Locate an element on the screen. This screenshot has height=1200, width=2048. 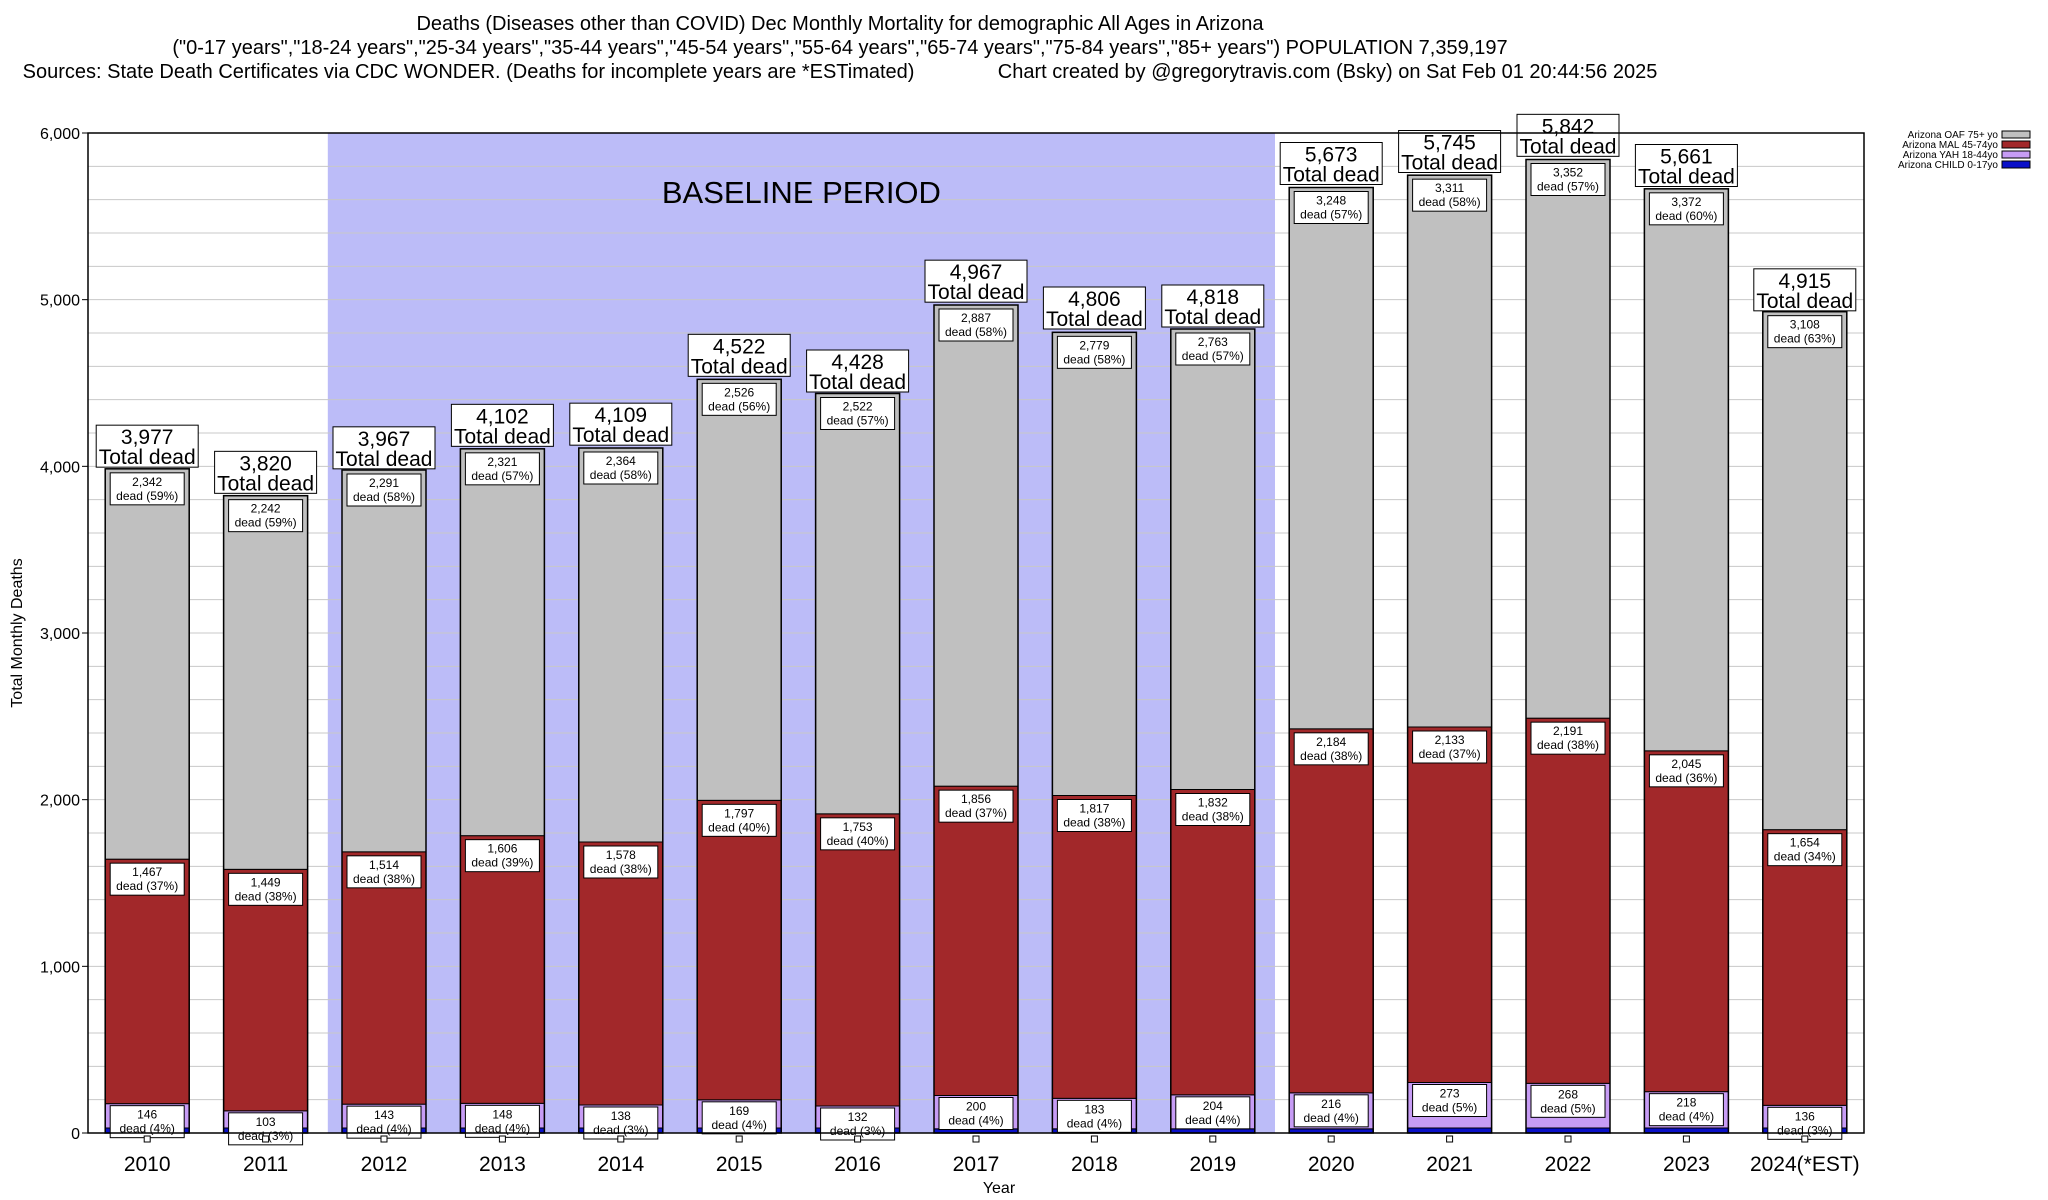
segment-value-label: 273 is located at coordinates (1450, 1094).